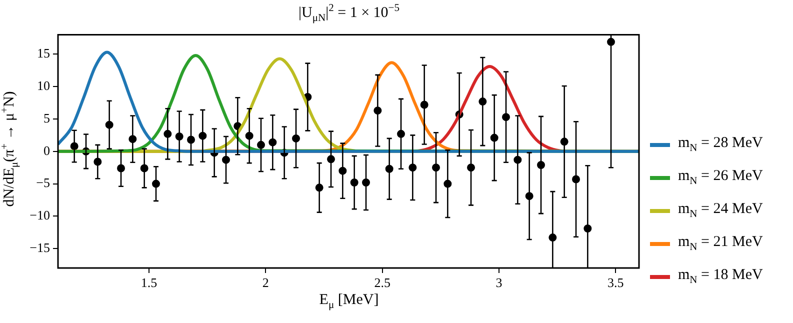  What do you see at coordinates (40, 247) in the screenshot?
I see `y-tick-label: −15` at bounding box center [40, 247].